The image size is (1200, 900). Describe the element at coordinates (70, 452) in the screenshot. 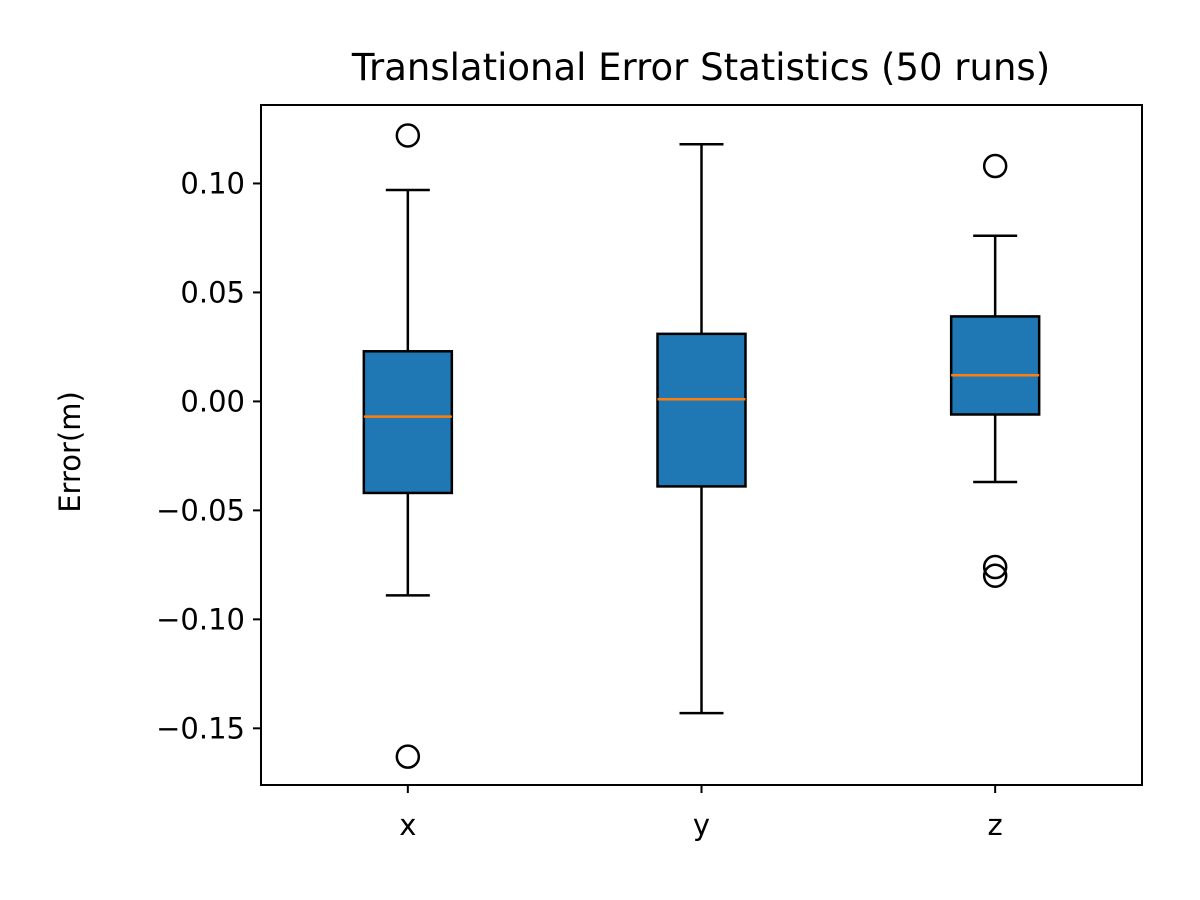

I see `y-axis-label: Error(m)` at that location.